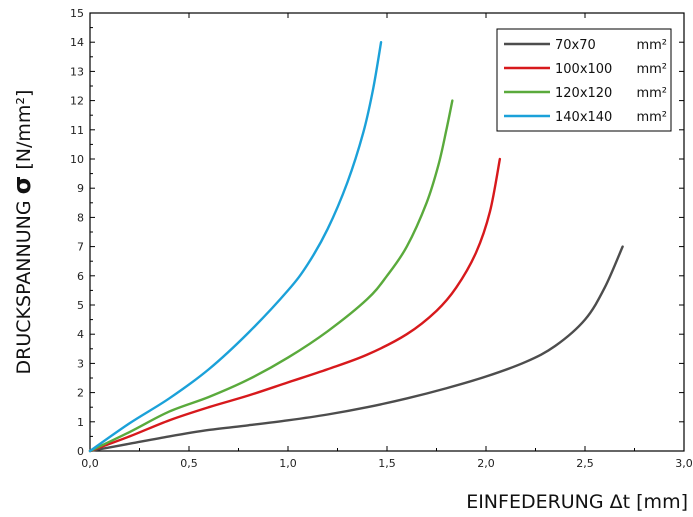 The height and width of the screenshot is (517, 693). I want to click on legend-label: 70x70, so click(575, 45).